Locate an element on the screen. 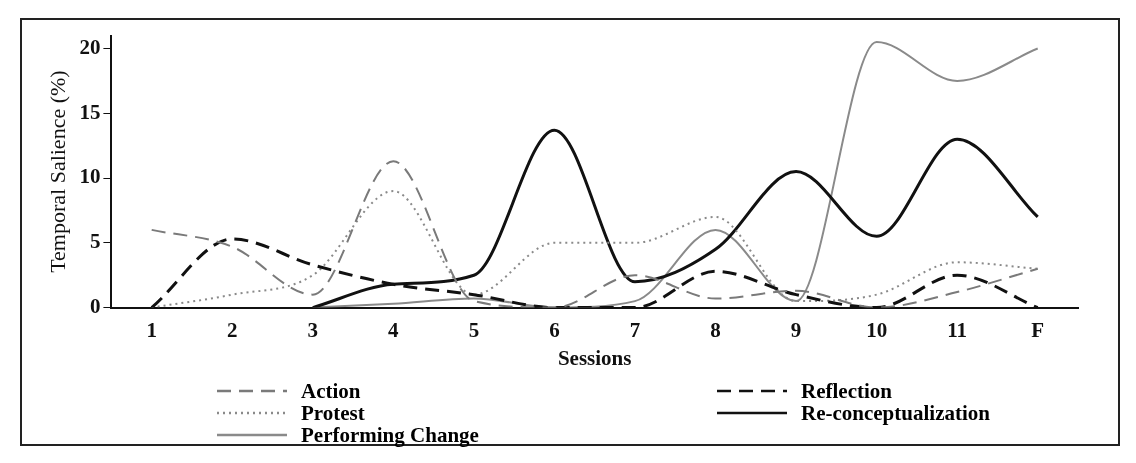 The width and height of the screenshot is (1136, 463). y-tick-label: 5 is located at coordinates (95, 241).